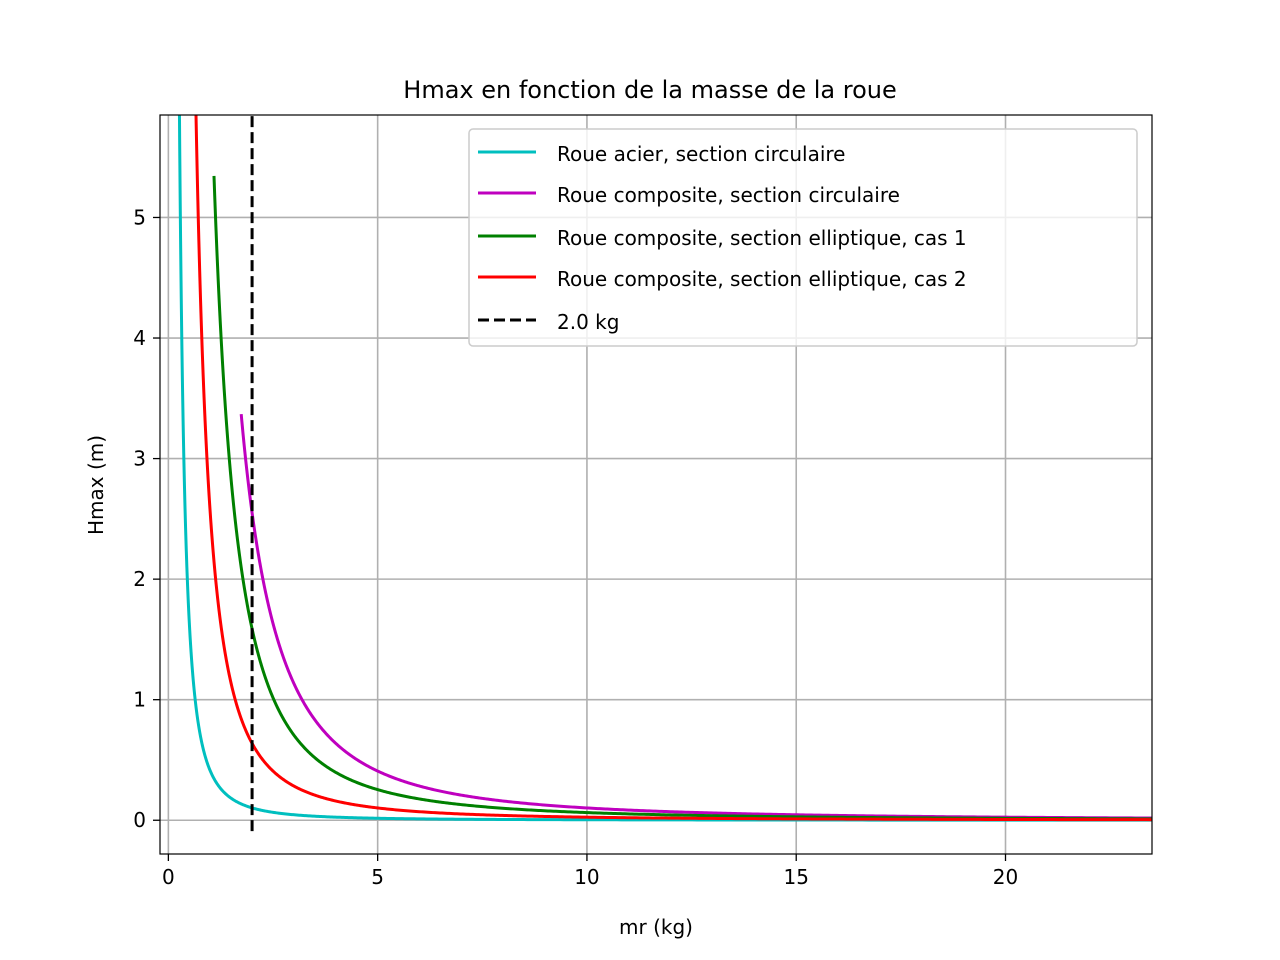 This screenshot has width=1280, height=960. What do you see at coordinates (139, 217) in the screenshot?
I see `y-tick-label: 5` at bounding box center [139, 217].